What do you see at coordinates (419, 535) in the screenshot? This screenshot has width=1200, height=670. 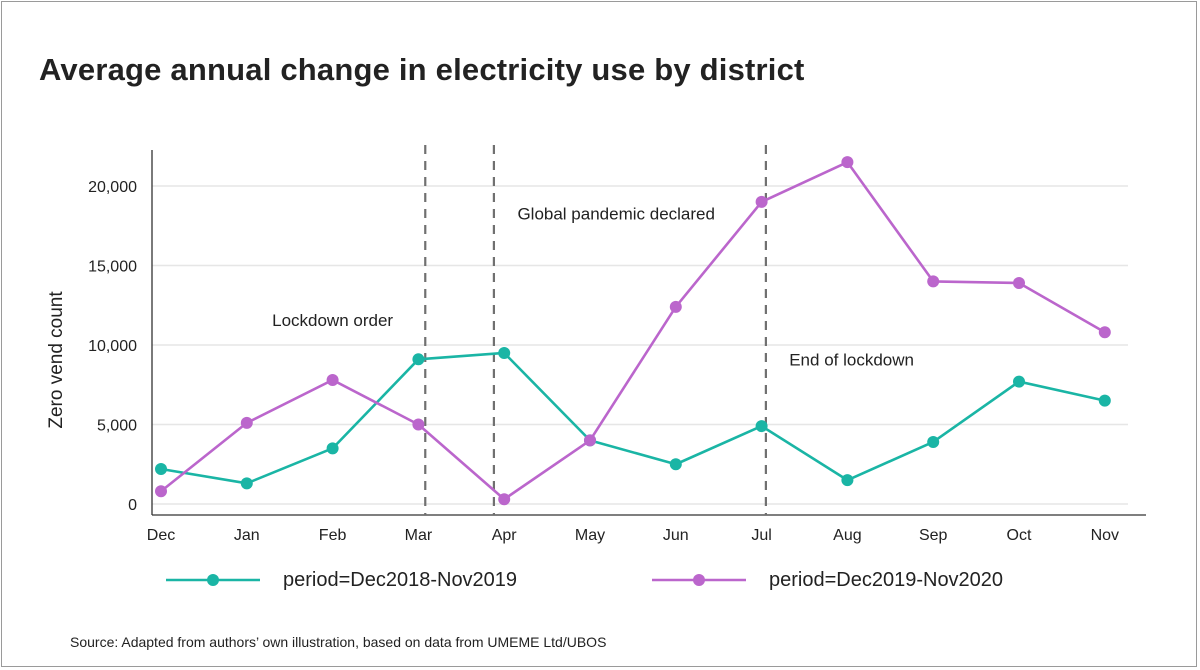 I see `x-tick-label: Mar` at bounding box center [419, 535].